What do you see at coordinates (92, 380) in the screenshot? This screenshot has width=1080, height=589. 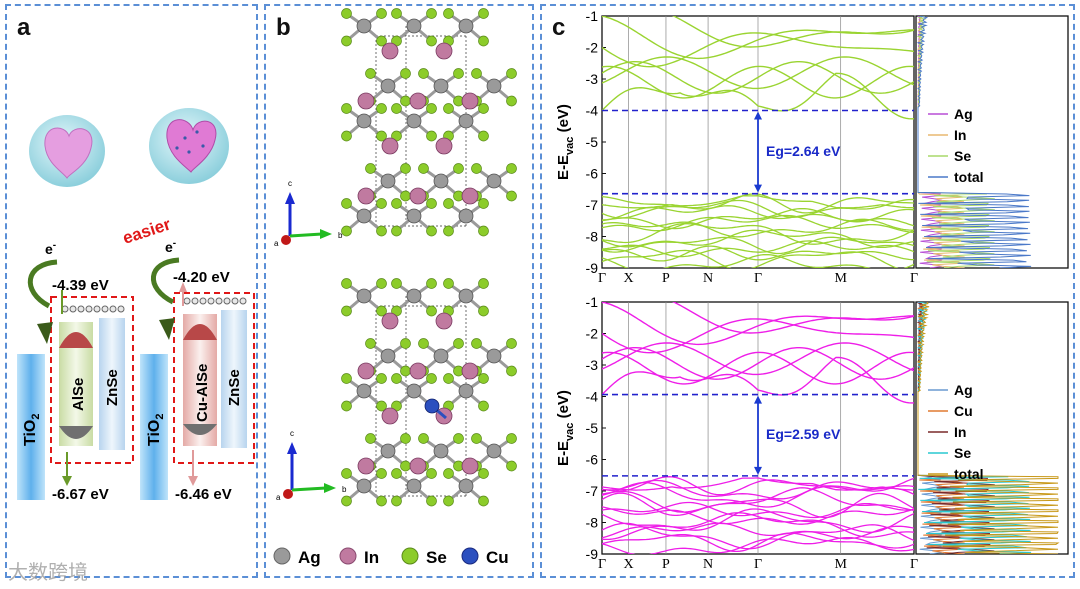 I see `core-shell-box-left` at bounding box center [92, 380].